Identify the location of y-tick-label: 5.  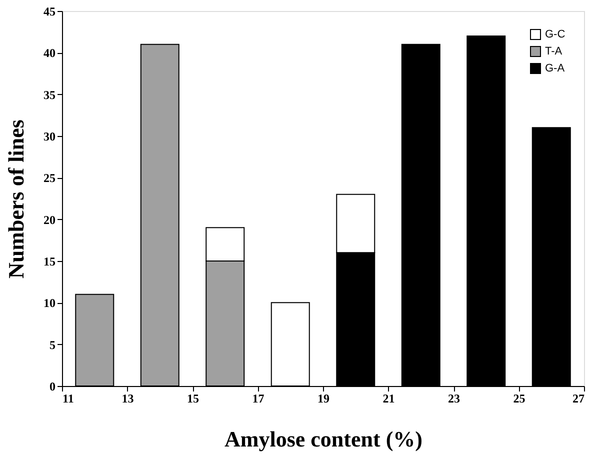
(53, 345).